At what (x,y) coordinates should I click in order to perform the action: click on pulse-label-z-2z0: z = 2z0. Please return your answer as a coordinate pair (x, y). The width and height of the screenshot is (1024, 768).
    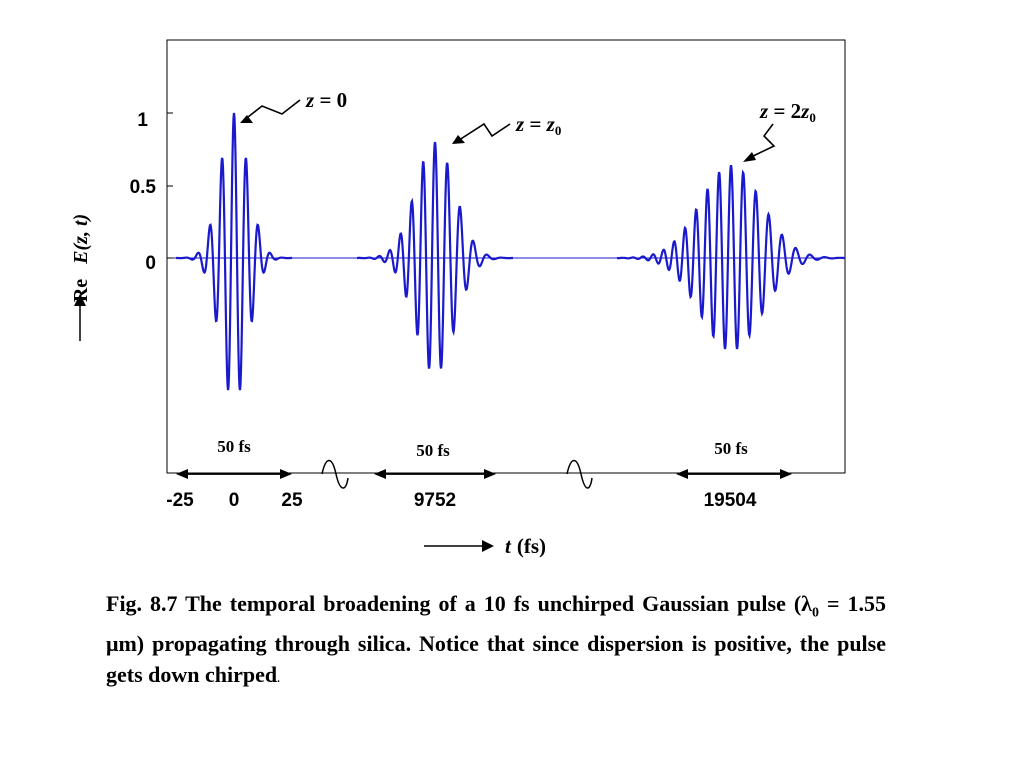
    Looking at the image, I should click on (787, 112).